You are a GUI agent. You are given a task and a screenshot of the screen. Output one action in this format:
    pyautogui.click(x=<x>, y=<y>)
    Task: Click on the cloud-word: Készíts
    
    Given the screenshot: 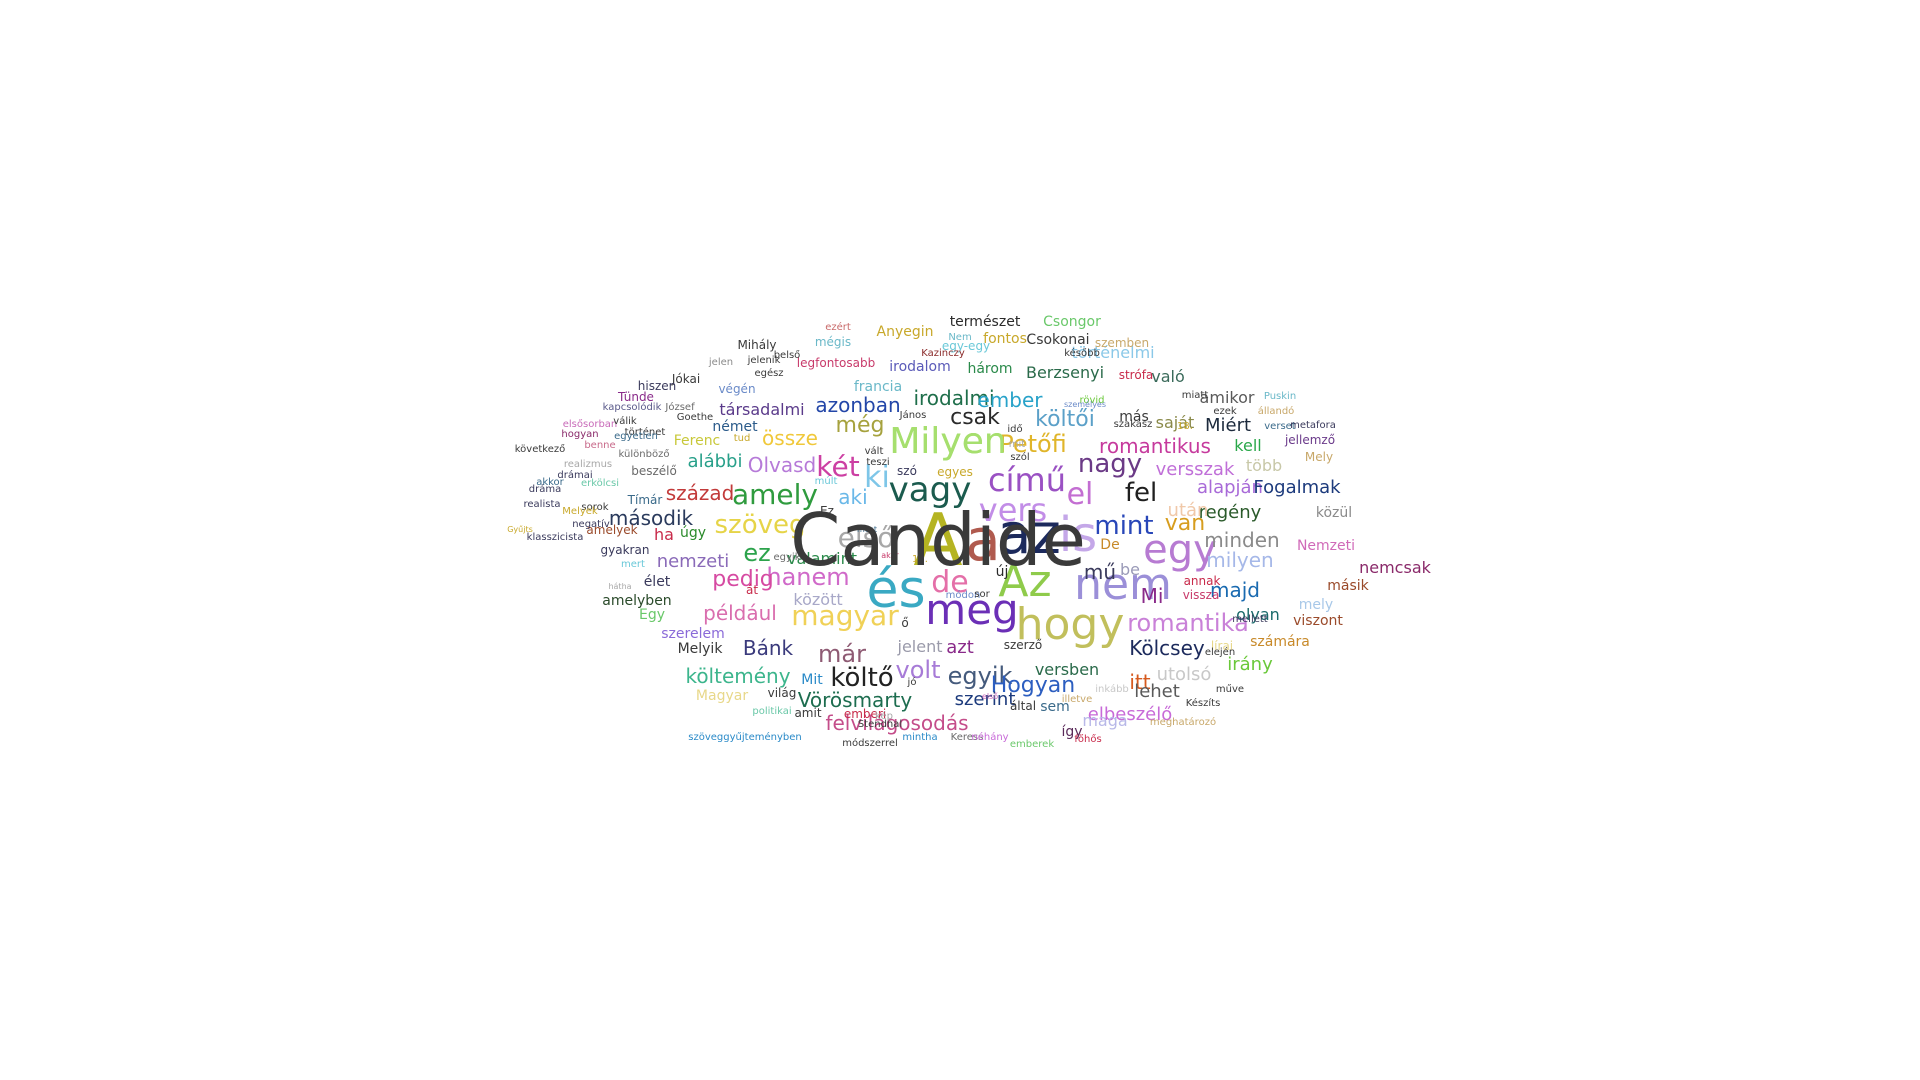 What is the action you would take?
    pyautogui.click(x=1203, y=703)
    